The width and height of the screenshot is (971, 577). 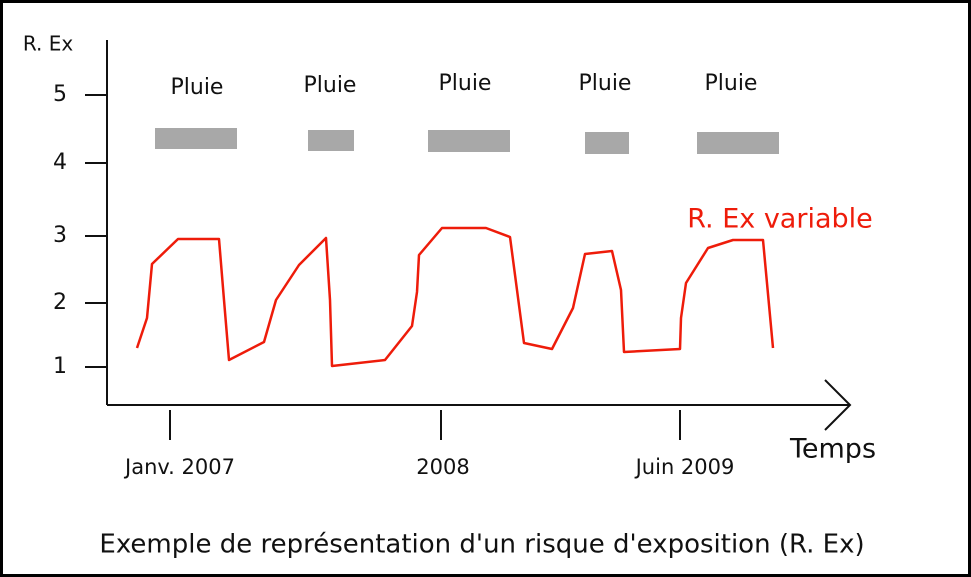 What do you see at coordinates (80, 230) in the screenshot?
I see `y-ticks: 5 4 3 2 1` at bounding box center [80, 230].